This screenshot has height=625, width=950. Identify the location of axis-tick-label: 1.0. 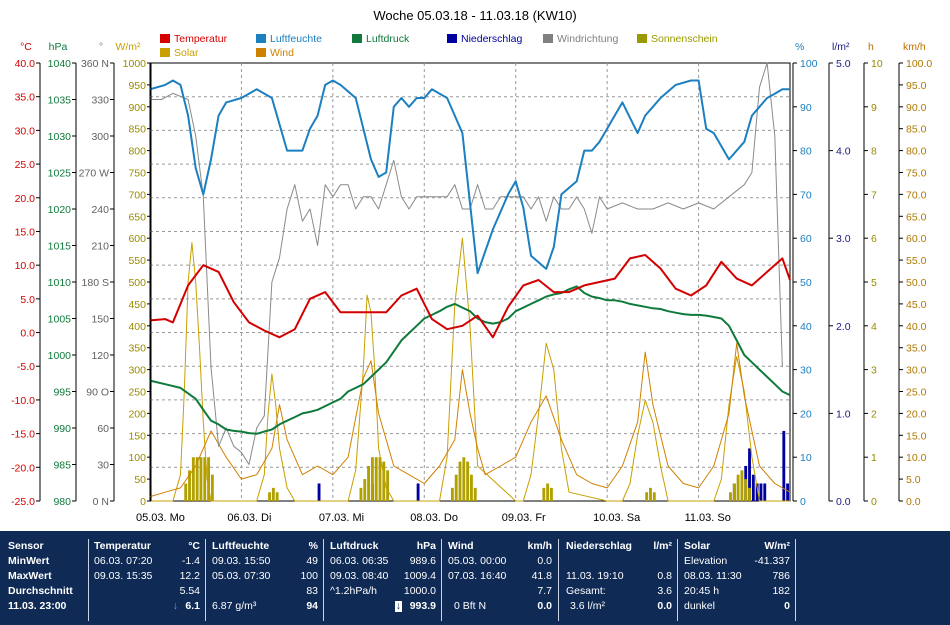
(843, 414).